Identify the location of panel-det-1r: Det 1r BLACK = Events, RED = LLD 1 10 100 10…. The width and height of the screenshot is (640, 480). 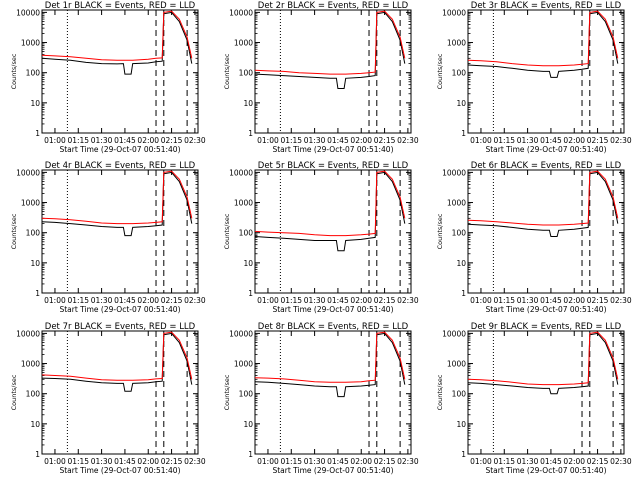
(108, 77).